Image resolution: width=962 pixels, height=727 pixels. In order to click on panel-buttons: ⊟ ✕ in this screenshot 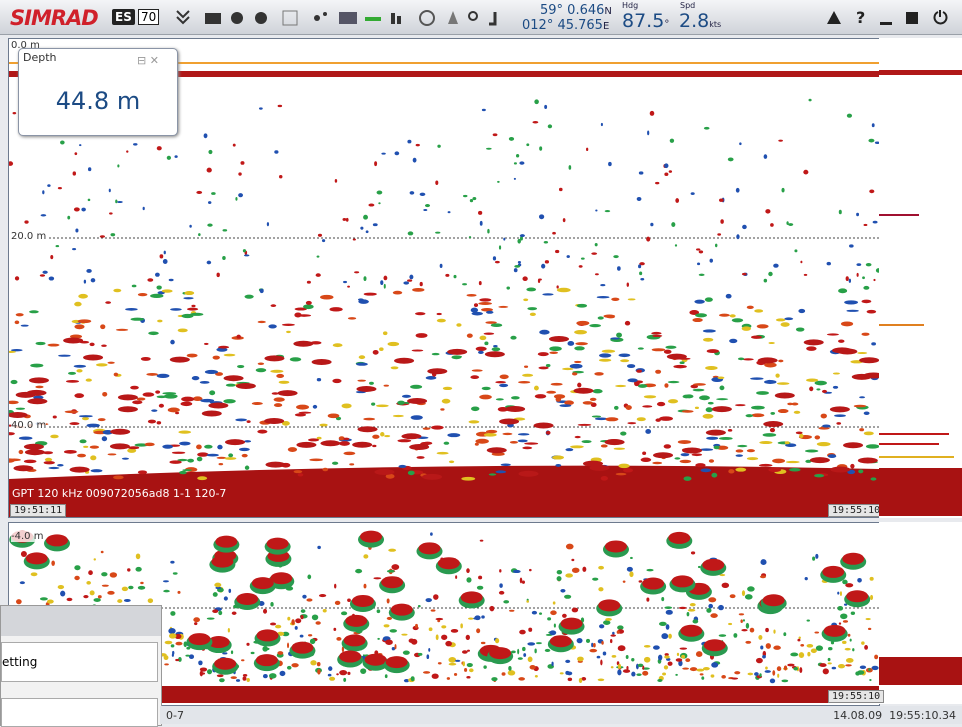, I will do `click(148, 60)`.